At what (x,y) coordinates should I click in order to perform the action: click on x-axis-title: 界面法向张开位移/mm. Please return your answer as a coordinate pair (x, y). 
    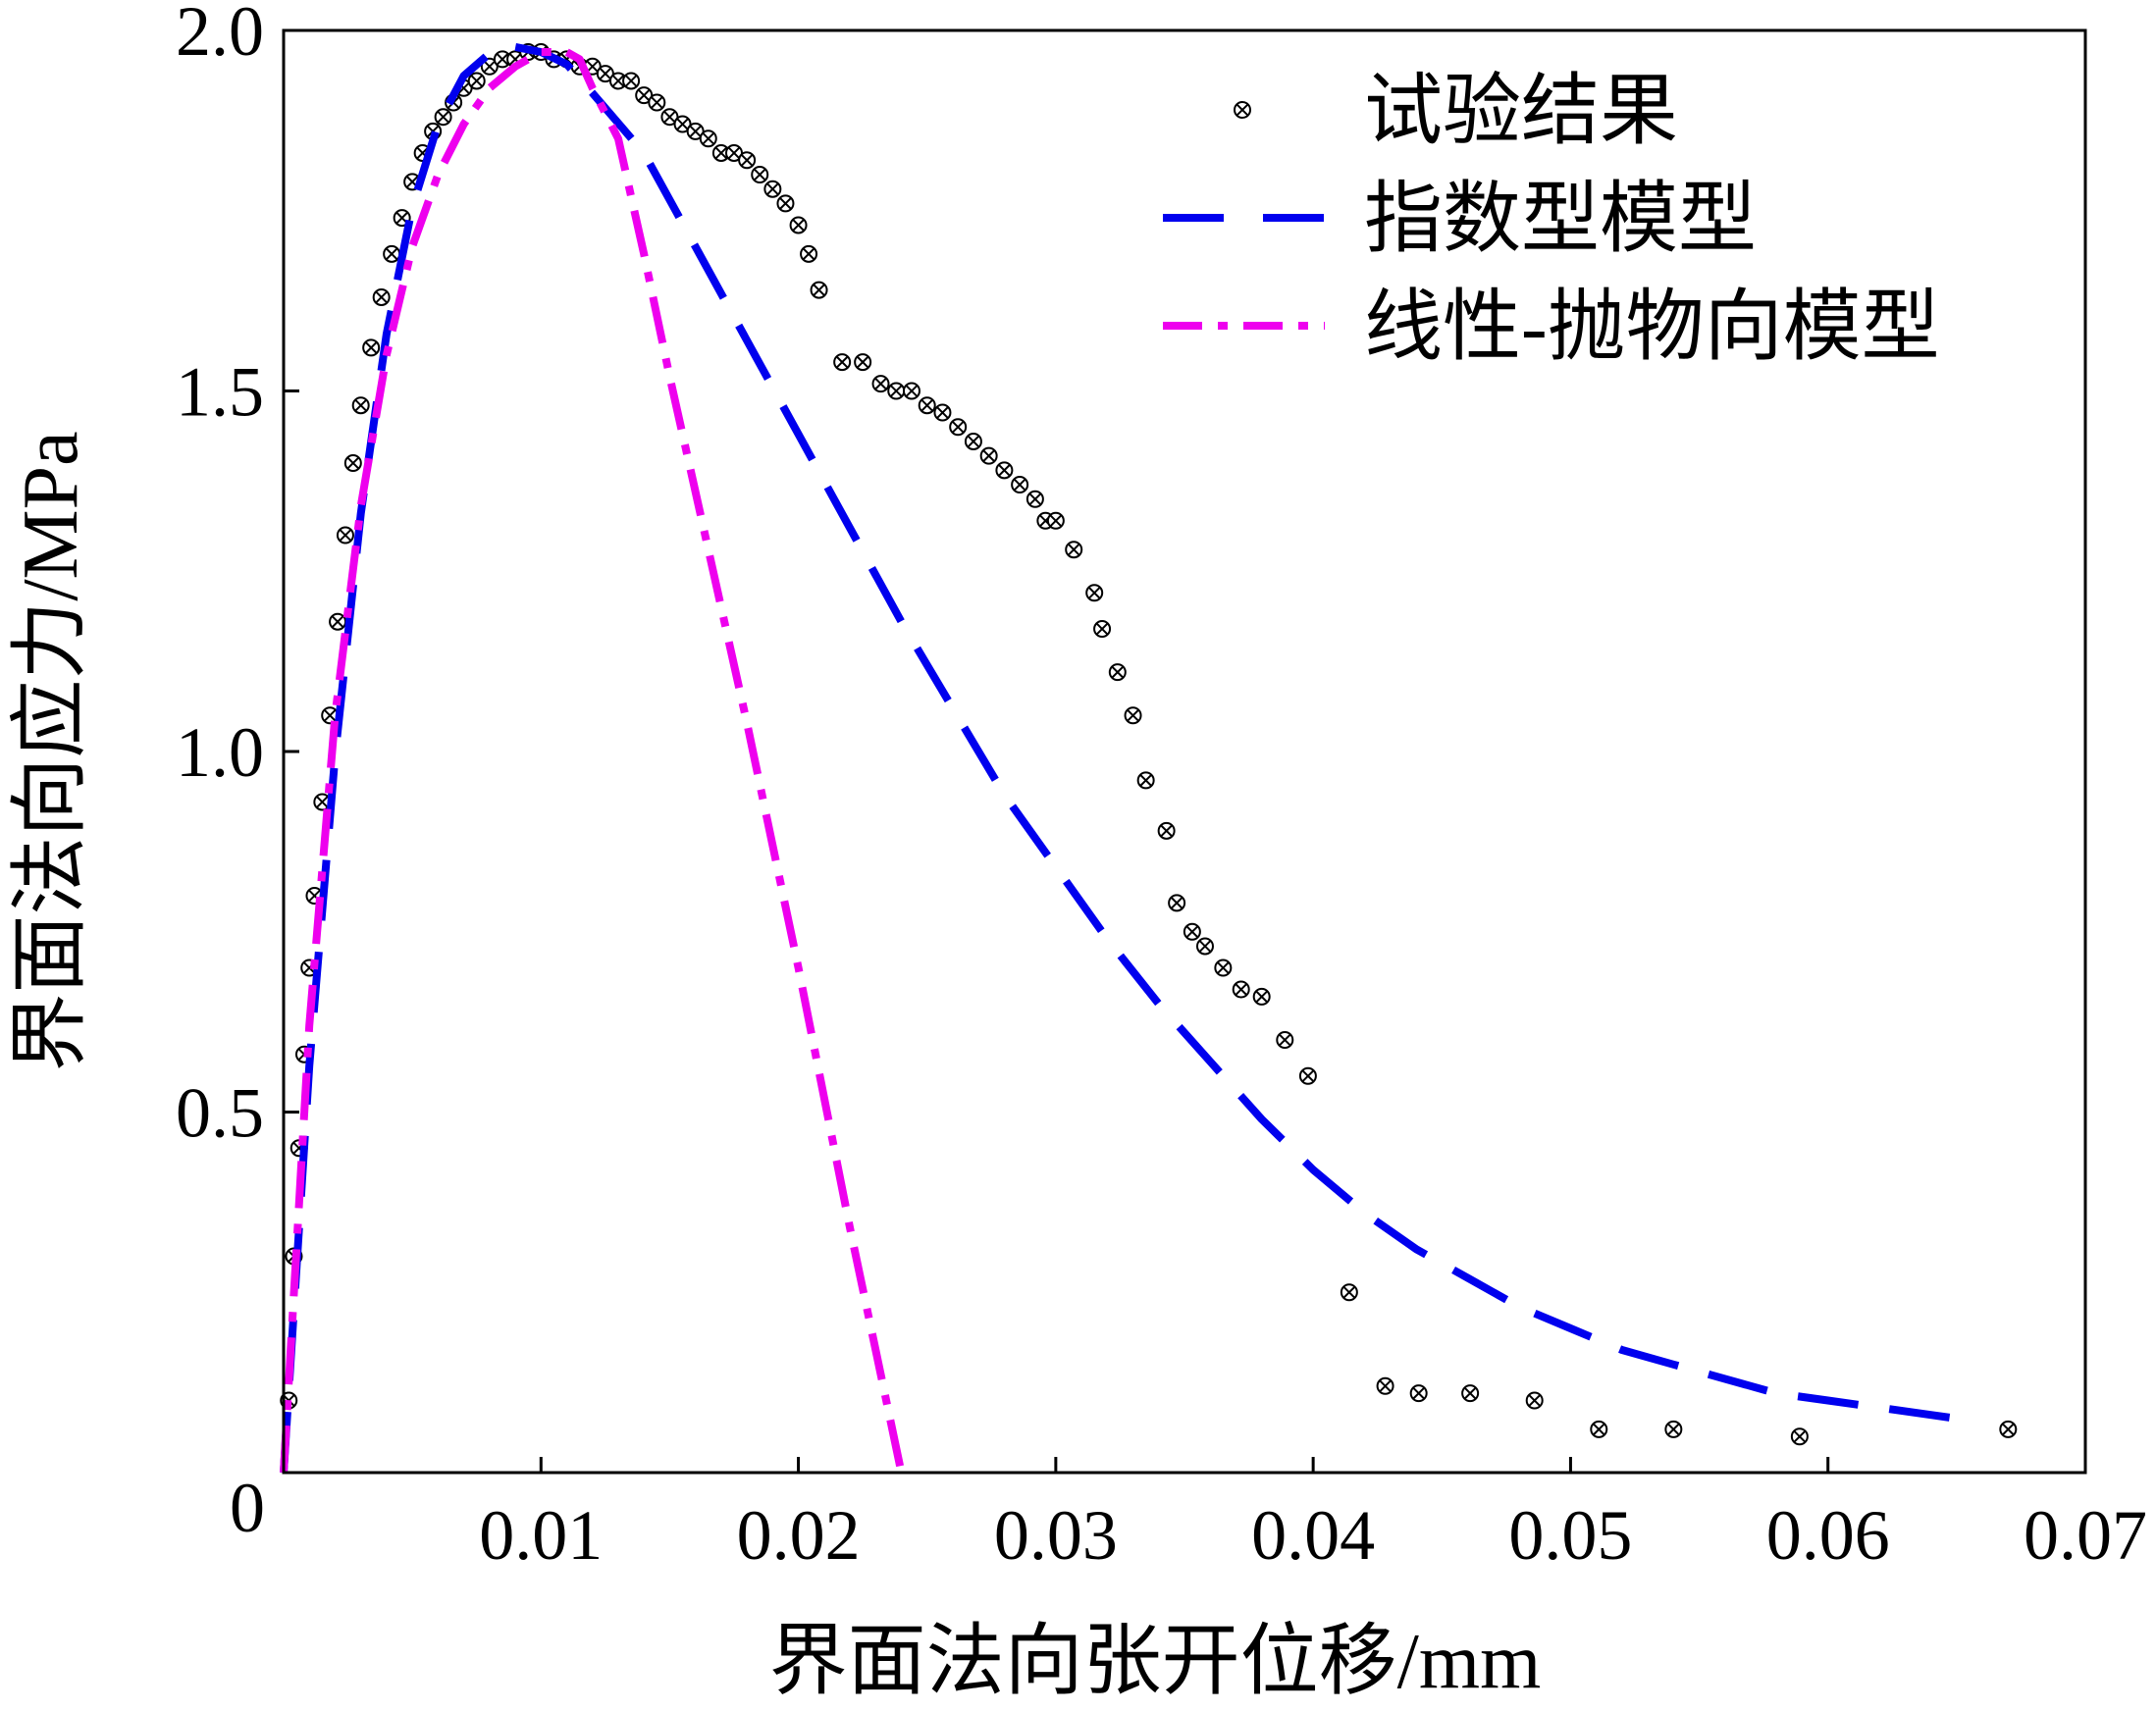
    Looking at the image, I should click on (1155, 1662).